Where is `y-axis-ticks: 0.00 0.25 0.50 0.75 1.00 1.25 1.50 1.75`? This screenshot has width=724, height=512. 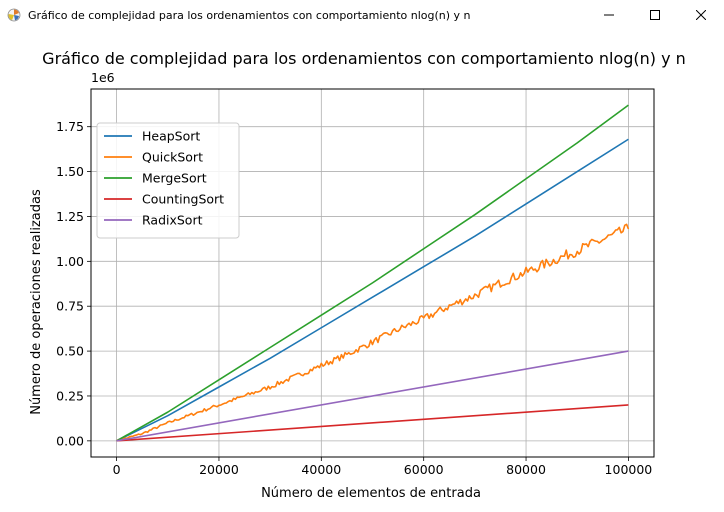
y-axis-ticks: 0.00 0.25 0.50 0.75 1.00 1.25 1.50 1.75 is located at coordinates (73, 283).